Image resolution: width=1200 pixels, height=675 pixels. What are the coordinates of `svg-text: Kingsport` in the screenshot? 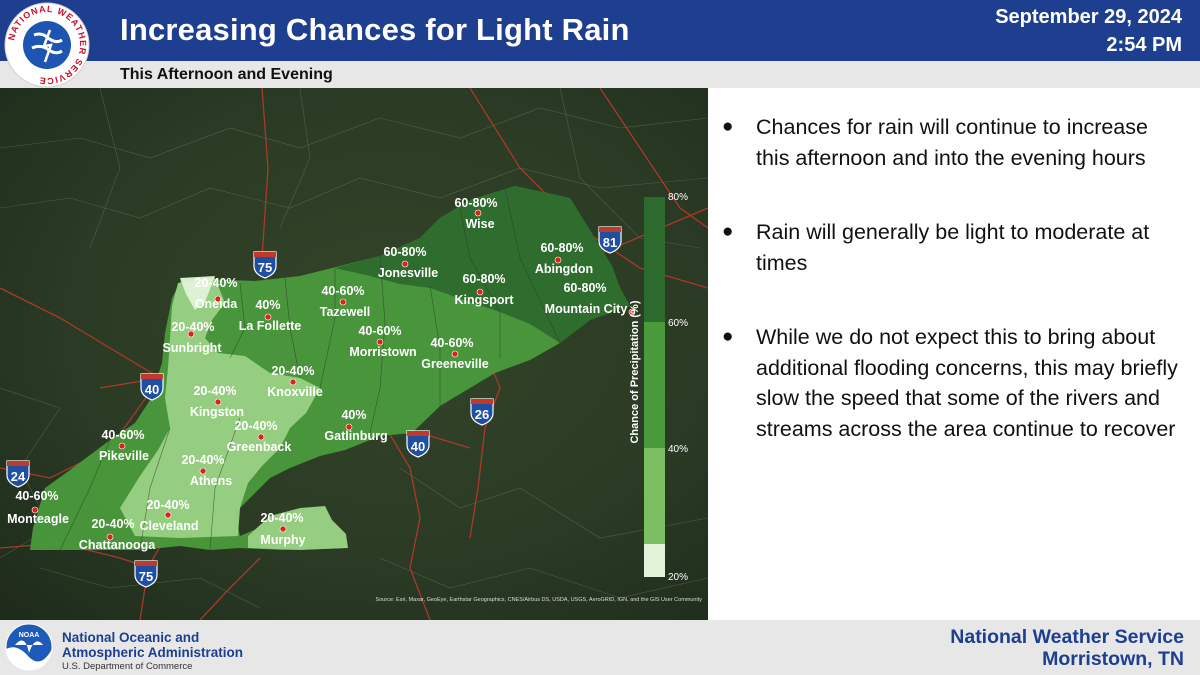 It's located at (484, 300).